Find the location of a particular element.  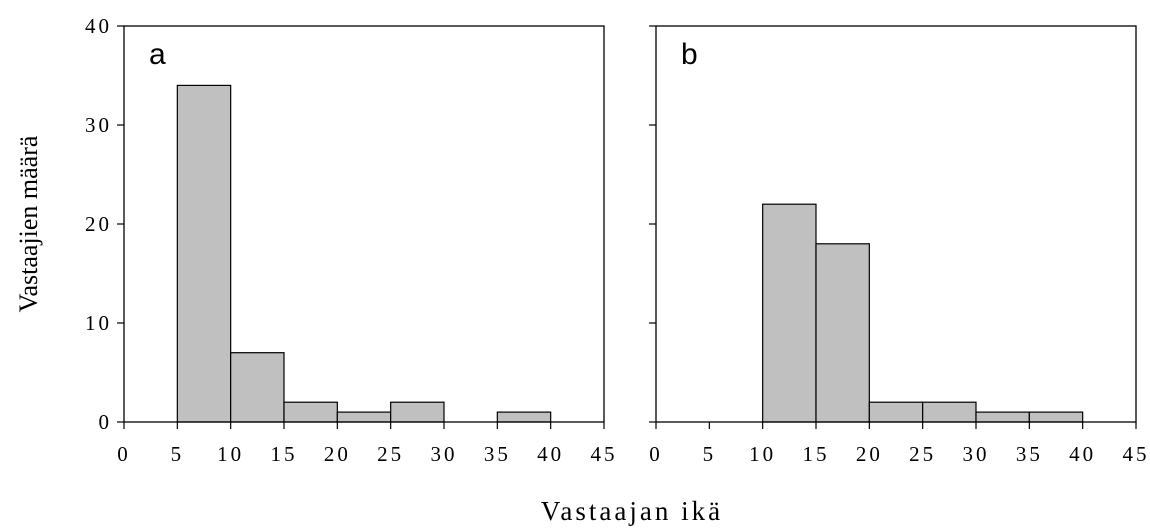

panel-letter: a is located at coordinates (157, 54).